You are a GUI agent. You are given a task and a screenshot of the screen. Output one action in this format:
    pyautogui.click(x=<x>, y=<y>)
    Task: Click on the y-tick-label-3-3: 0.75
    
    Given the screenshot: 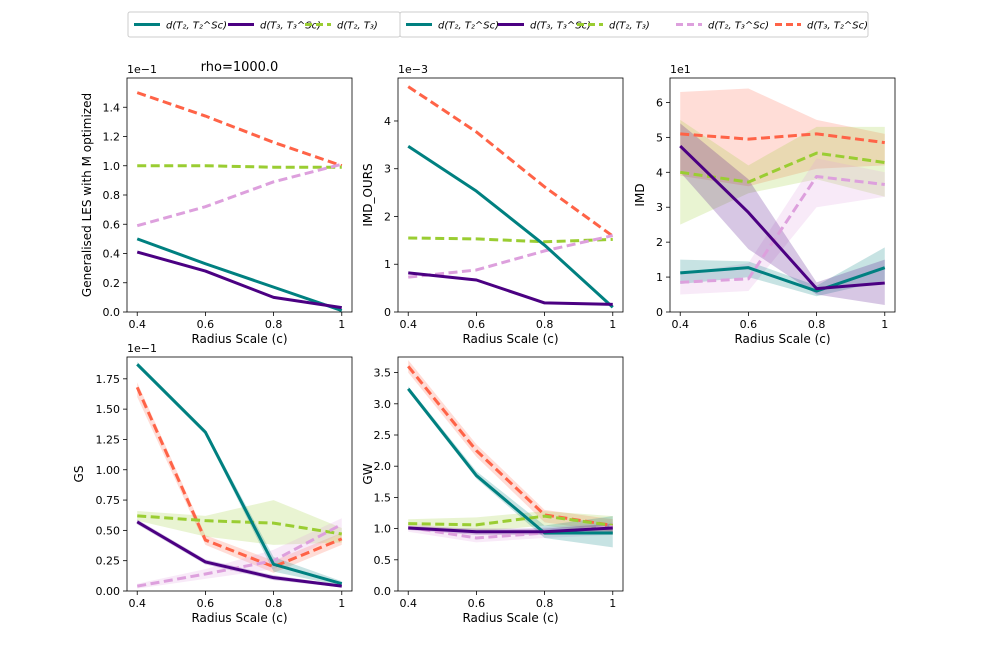 What is the action you would take?
    pyautogui.click(x=108, y=500)
    